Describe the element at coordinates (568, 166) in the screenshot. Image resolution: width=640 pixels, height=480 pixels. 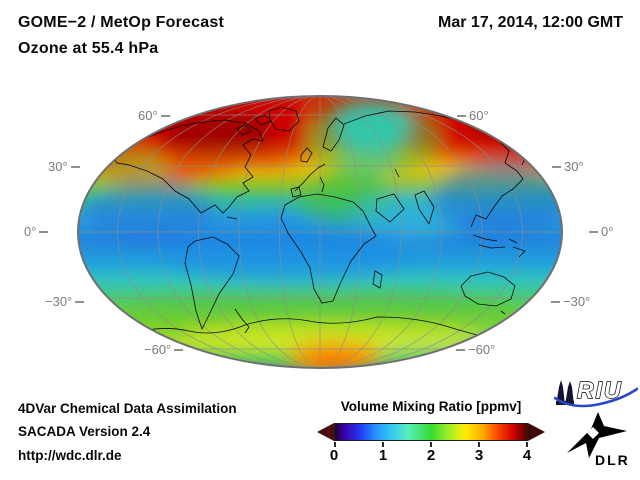
I see `lat-label-30n-right: 30°` at that location.